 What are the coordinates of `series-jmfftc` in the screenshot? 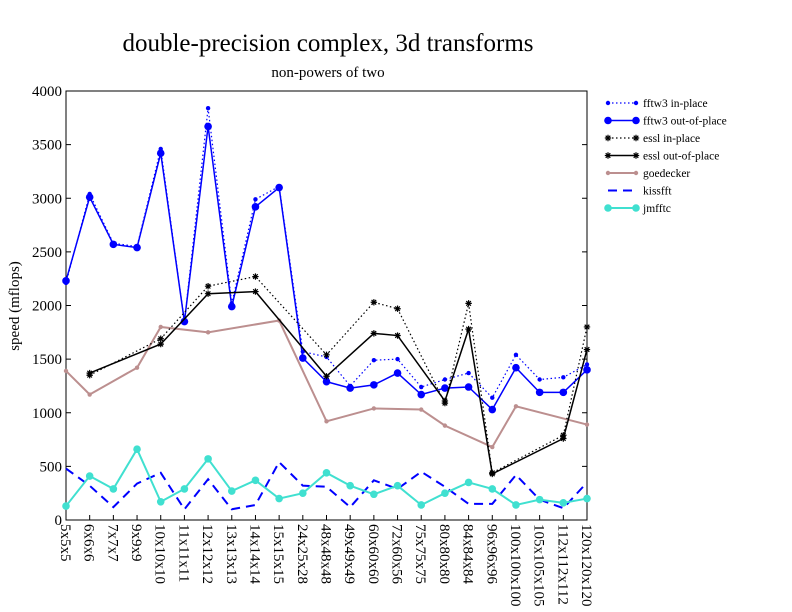 It's located at (326, 477).